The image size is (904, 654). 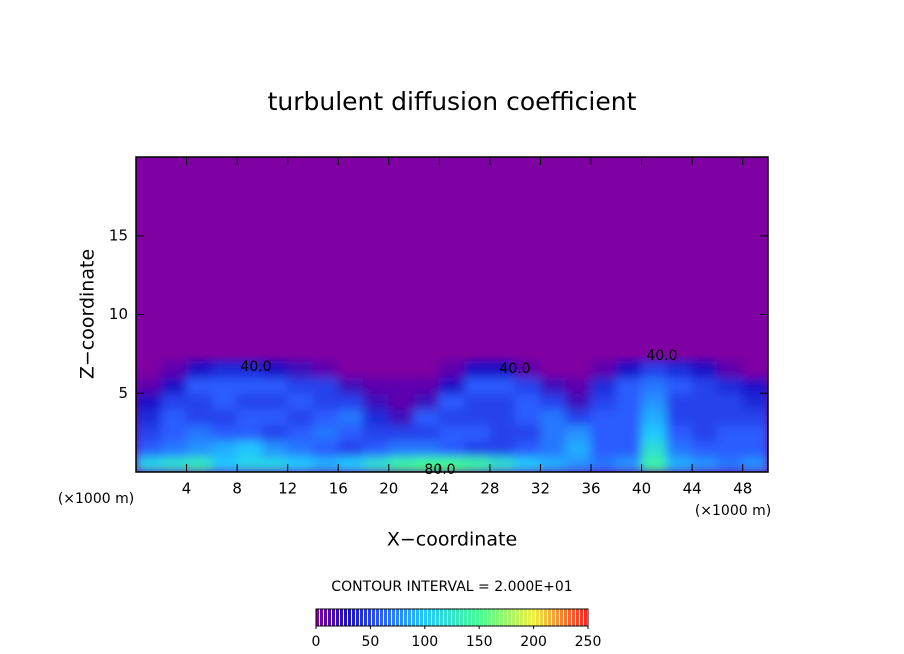 What do you see at coordinates (424, 642) in the screenshot?
I see `colorbar-tick-label: 100` at bounding box center [424, 642].